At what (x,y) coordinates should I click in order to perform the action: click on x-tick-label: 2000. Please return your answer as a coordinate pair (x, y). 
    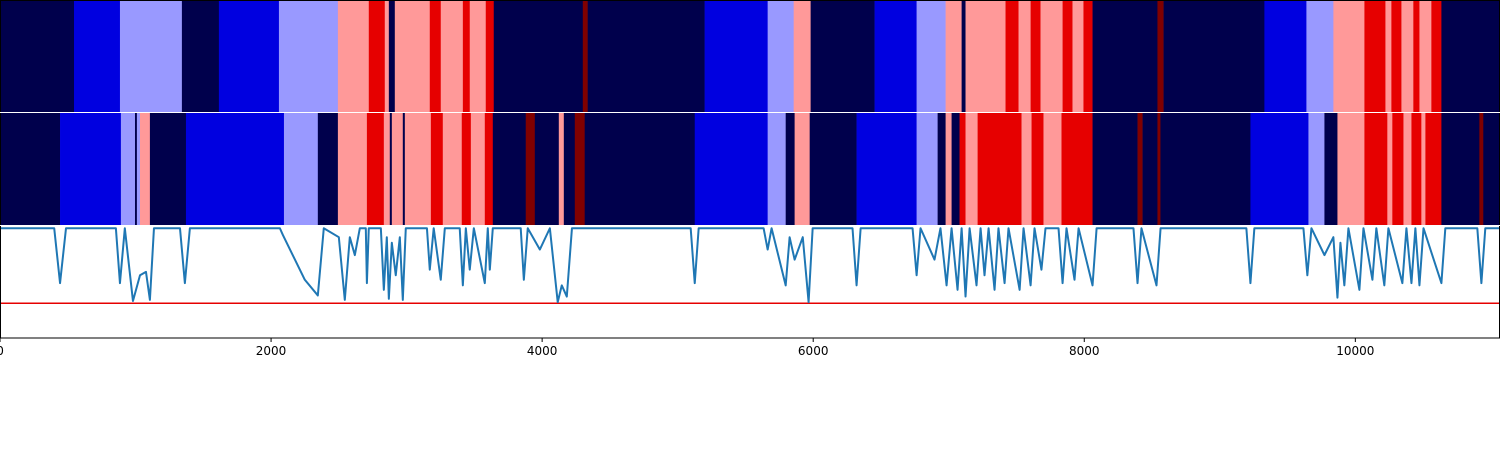
    Looking at the image, I should click on (271, 351).